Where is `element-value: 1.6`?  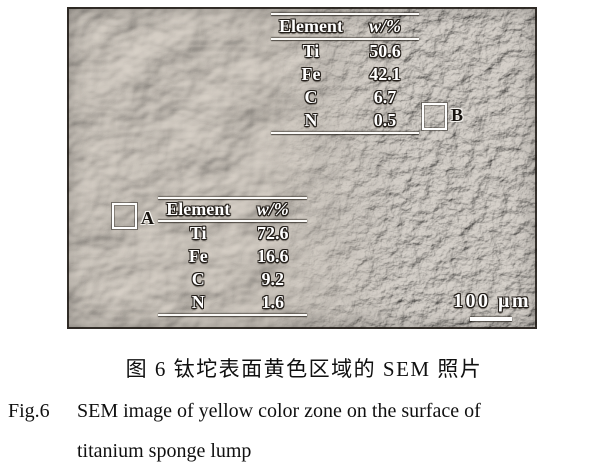
element-value: 1.6 is located at coordinates (272, 302).